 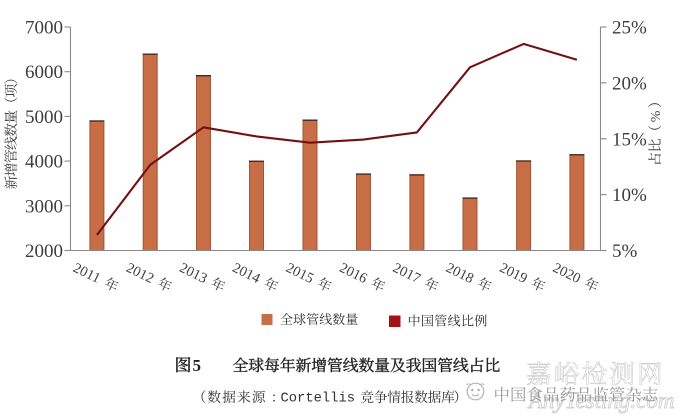 What do you see at coordinates (44, 72) in the screenshot?
I see `svg-text: 6000` at bounding box center [44, 72].